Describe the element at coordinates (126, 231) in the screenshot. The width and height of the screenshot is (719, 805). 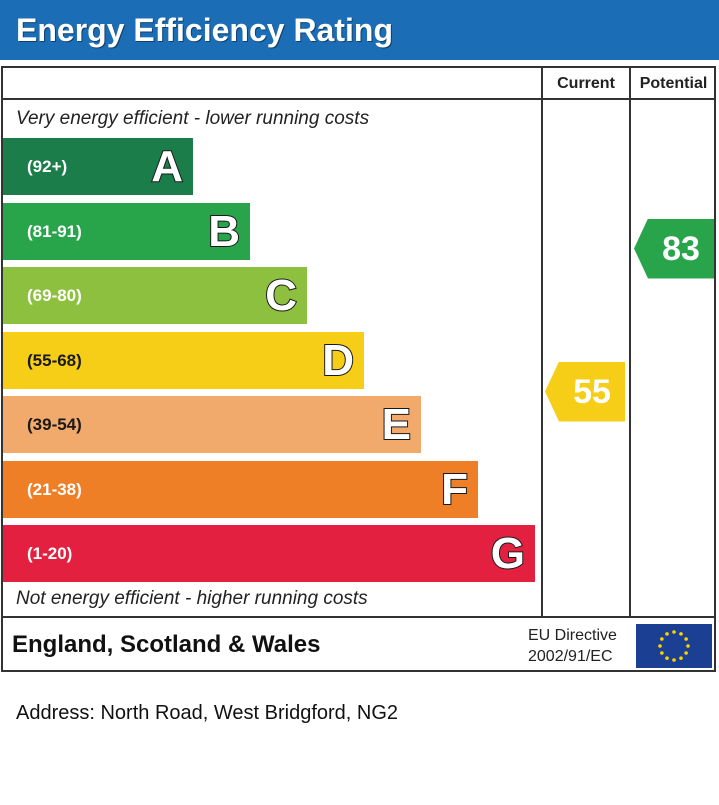
I see `band-b: (81-91) B` at that location.